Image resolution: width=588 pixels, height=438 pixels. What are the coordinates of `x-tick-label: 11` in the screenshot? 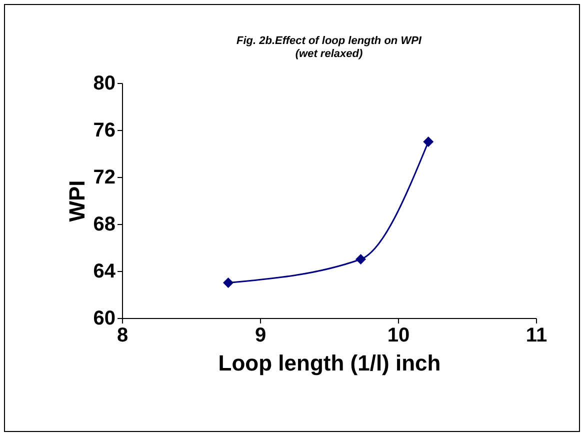 It's located at (537, 335).